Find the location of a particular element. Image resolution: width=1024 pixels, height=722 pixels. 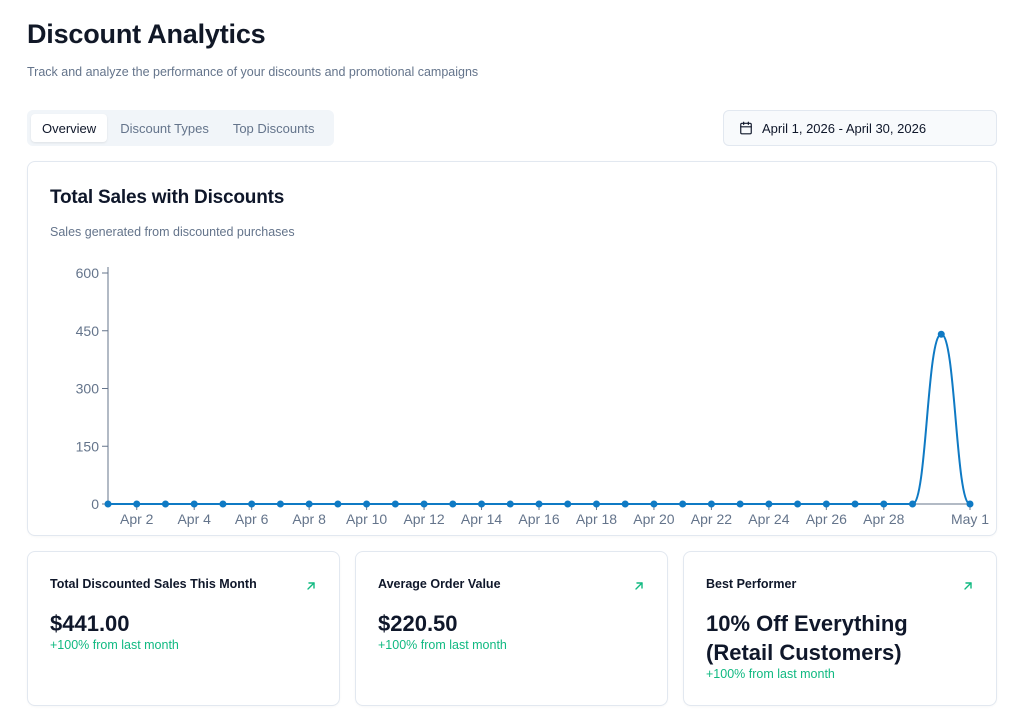

tab-top-discounts: Top Discounts is located at coordinates (273, 128).